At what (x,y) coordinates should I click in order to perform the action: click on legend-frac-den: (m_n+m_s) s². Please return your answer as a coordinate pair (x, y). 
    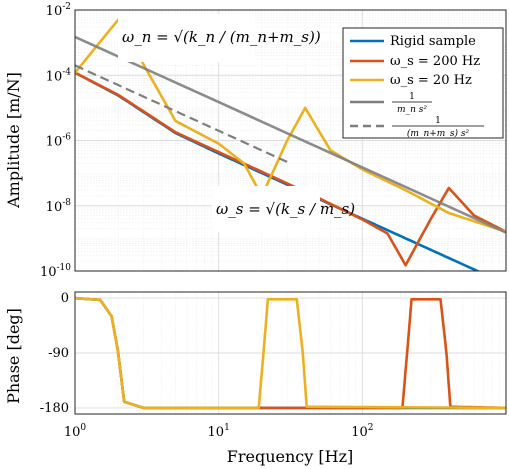
    Looking at the image, I should click on (438, 133).